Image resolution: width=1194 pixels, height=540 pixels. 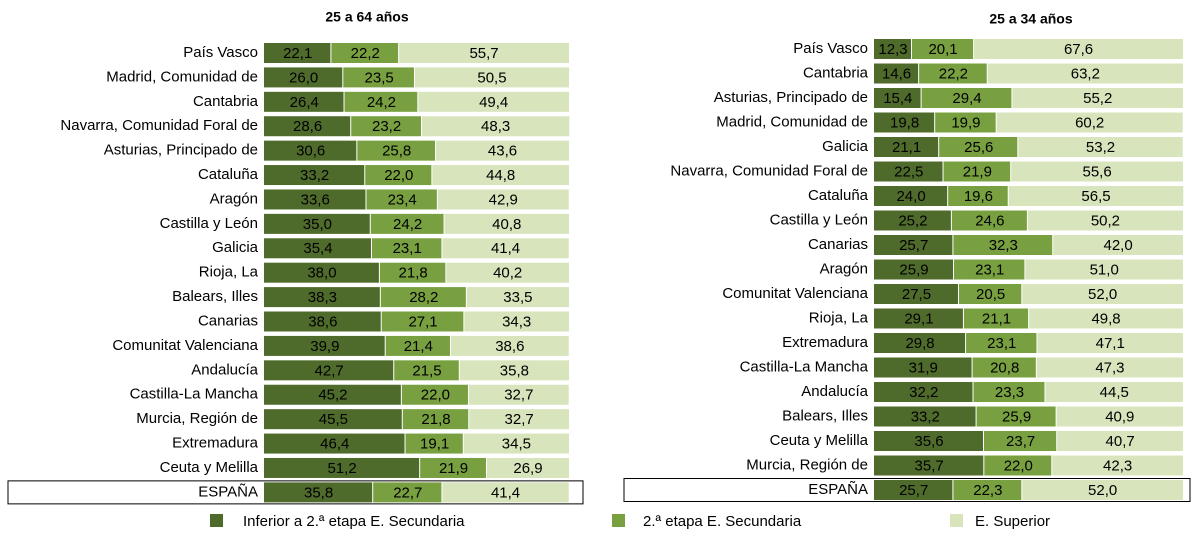 I want to click on value-label: 47,3, so click(x=1109, y=367).